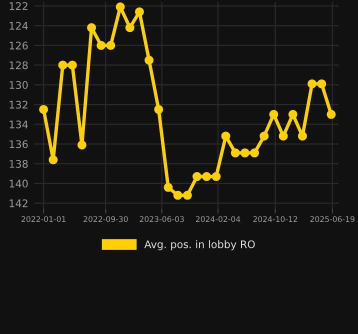  What do you see at coordinates (19, 85) in the screenshot?
I see `y-tick-label: 130` at bounding box center [19, 85].